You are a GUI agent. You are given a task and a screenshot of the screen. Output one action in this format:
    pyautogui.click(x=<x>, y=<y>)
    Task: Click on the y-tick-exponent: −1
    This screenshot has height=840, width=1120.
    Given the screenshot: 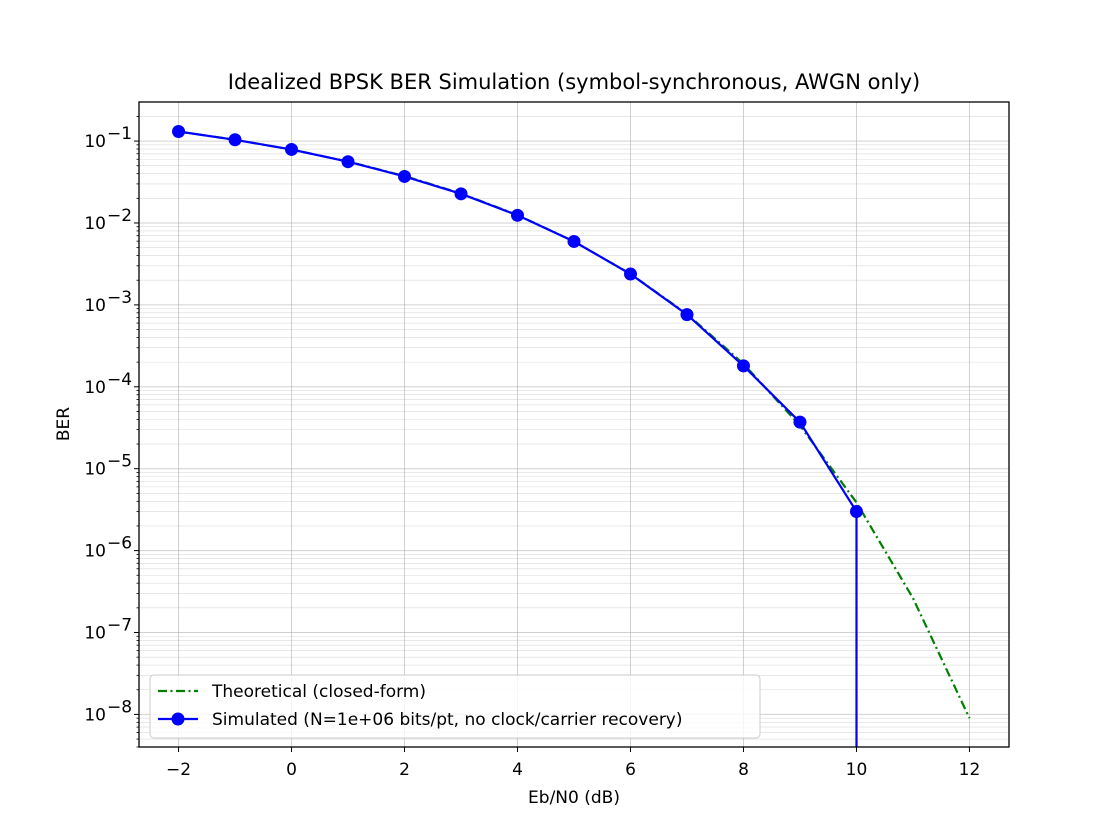 What is the action you would take?
    pyautogui.click(x=119, y=134)
    